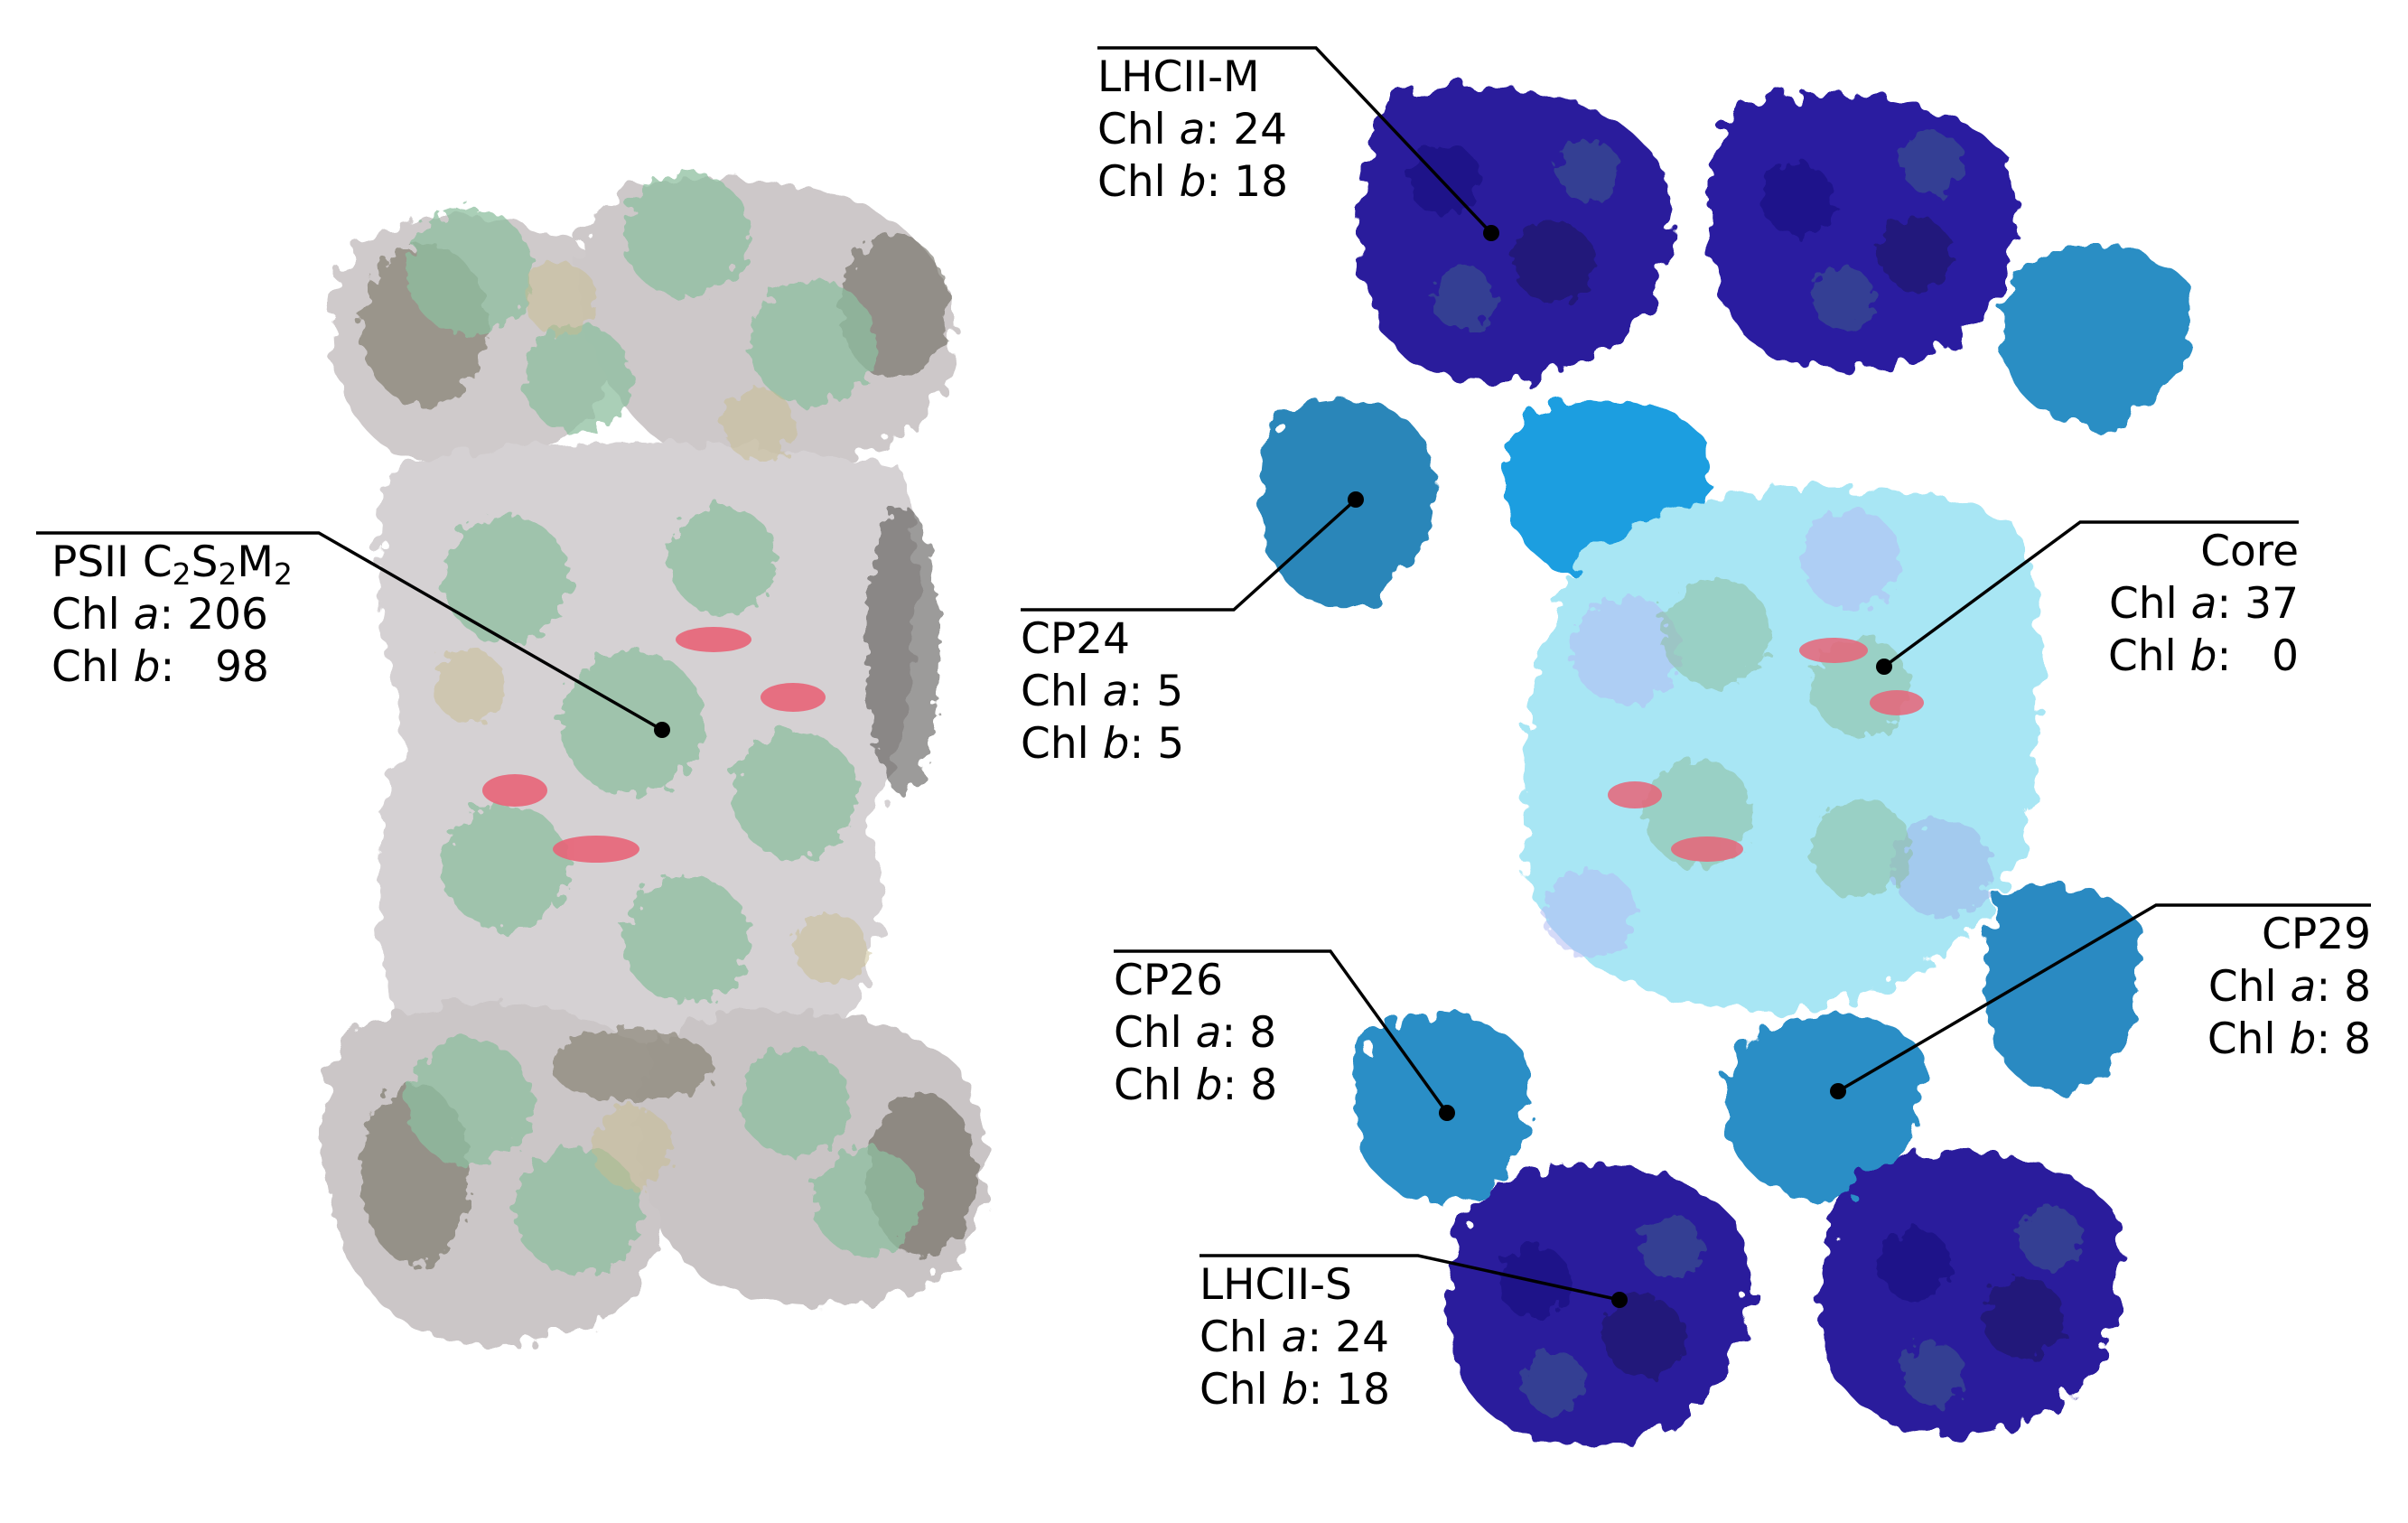 Image resolution: width=2408 pixels, height=1523 pixels. I want to click on psii-label: PSII C2S2M2 Chl a: 206 Chl b: 98, so click(172, 616).